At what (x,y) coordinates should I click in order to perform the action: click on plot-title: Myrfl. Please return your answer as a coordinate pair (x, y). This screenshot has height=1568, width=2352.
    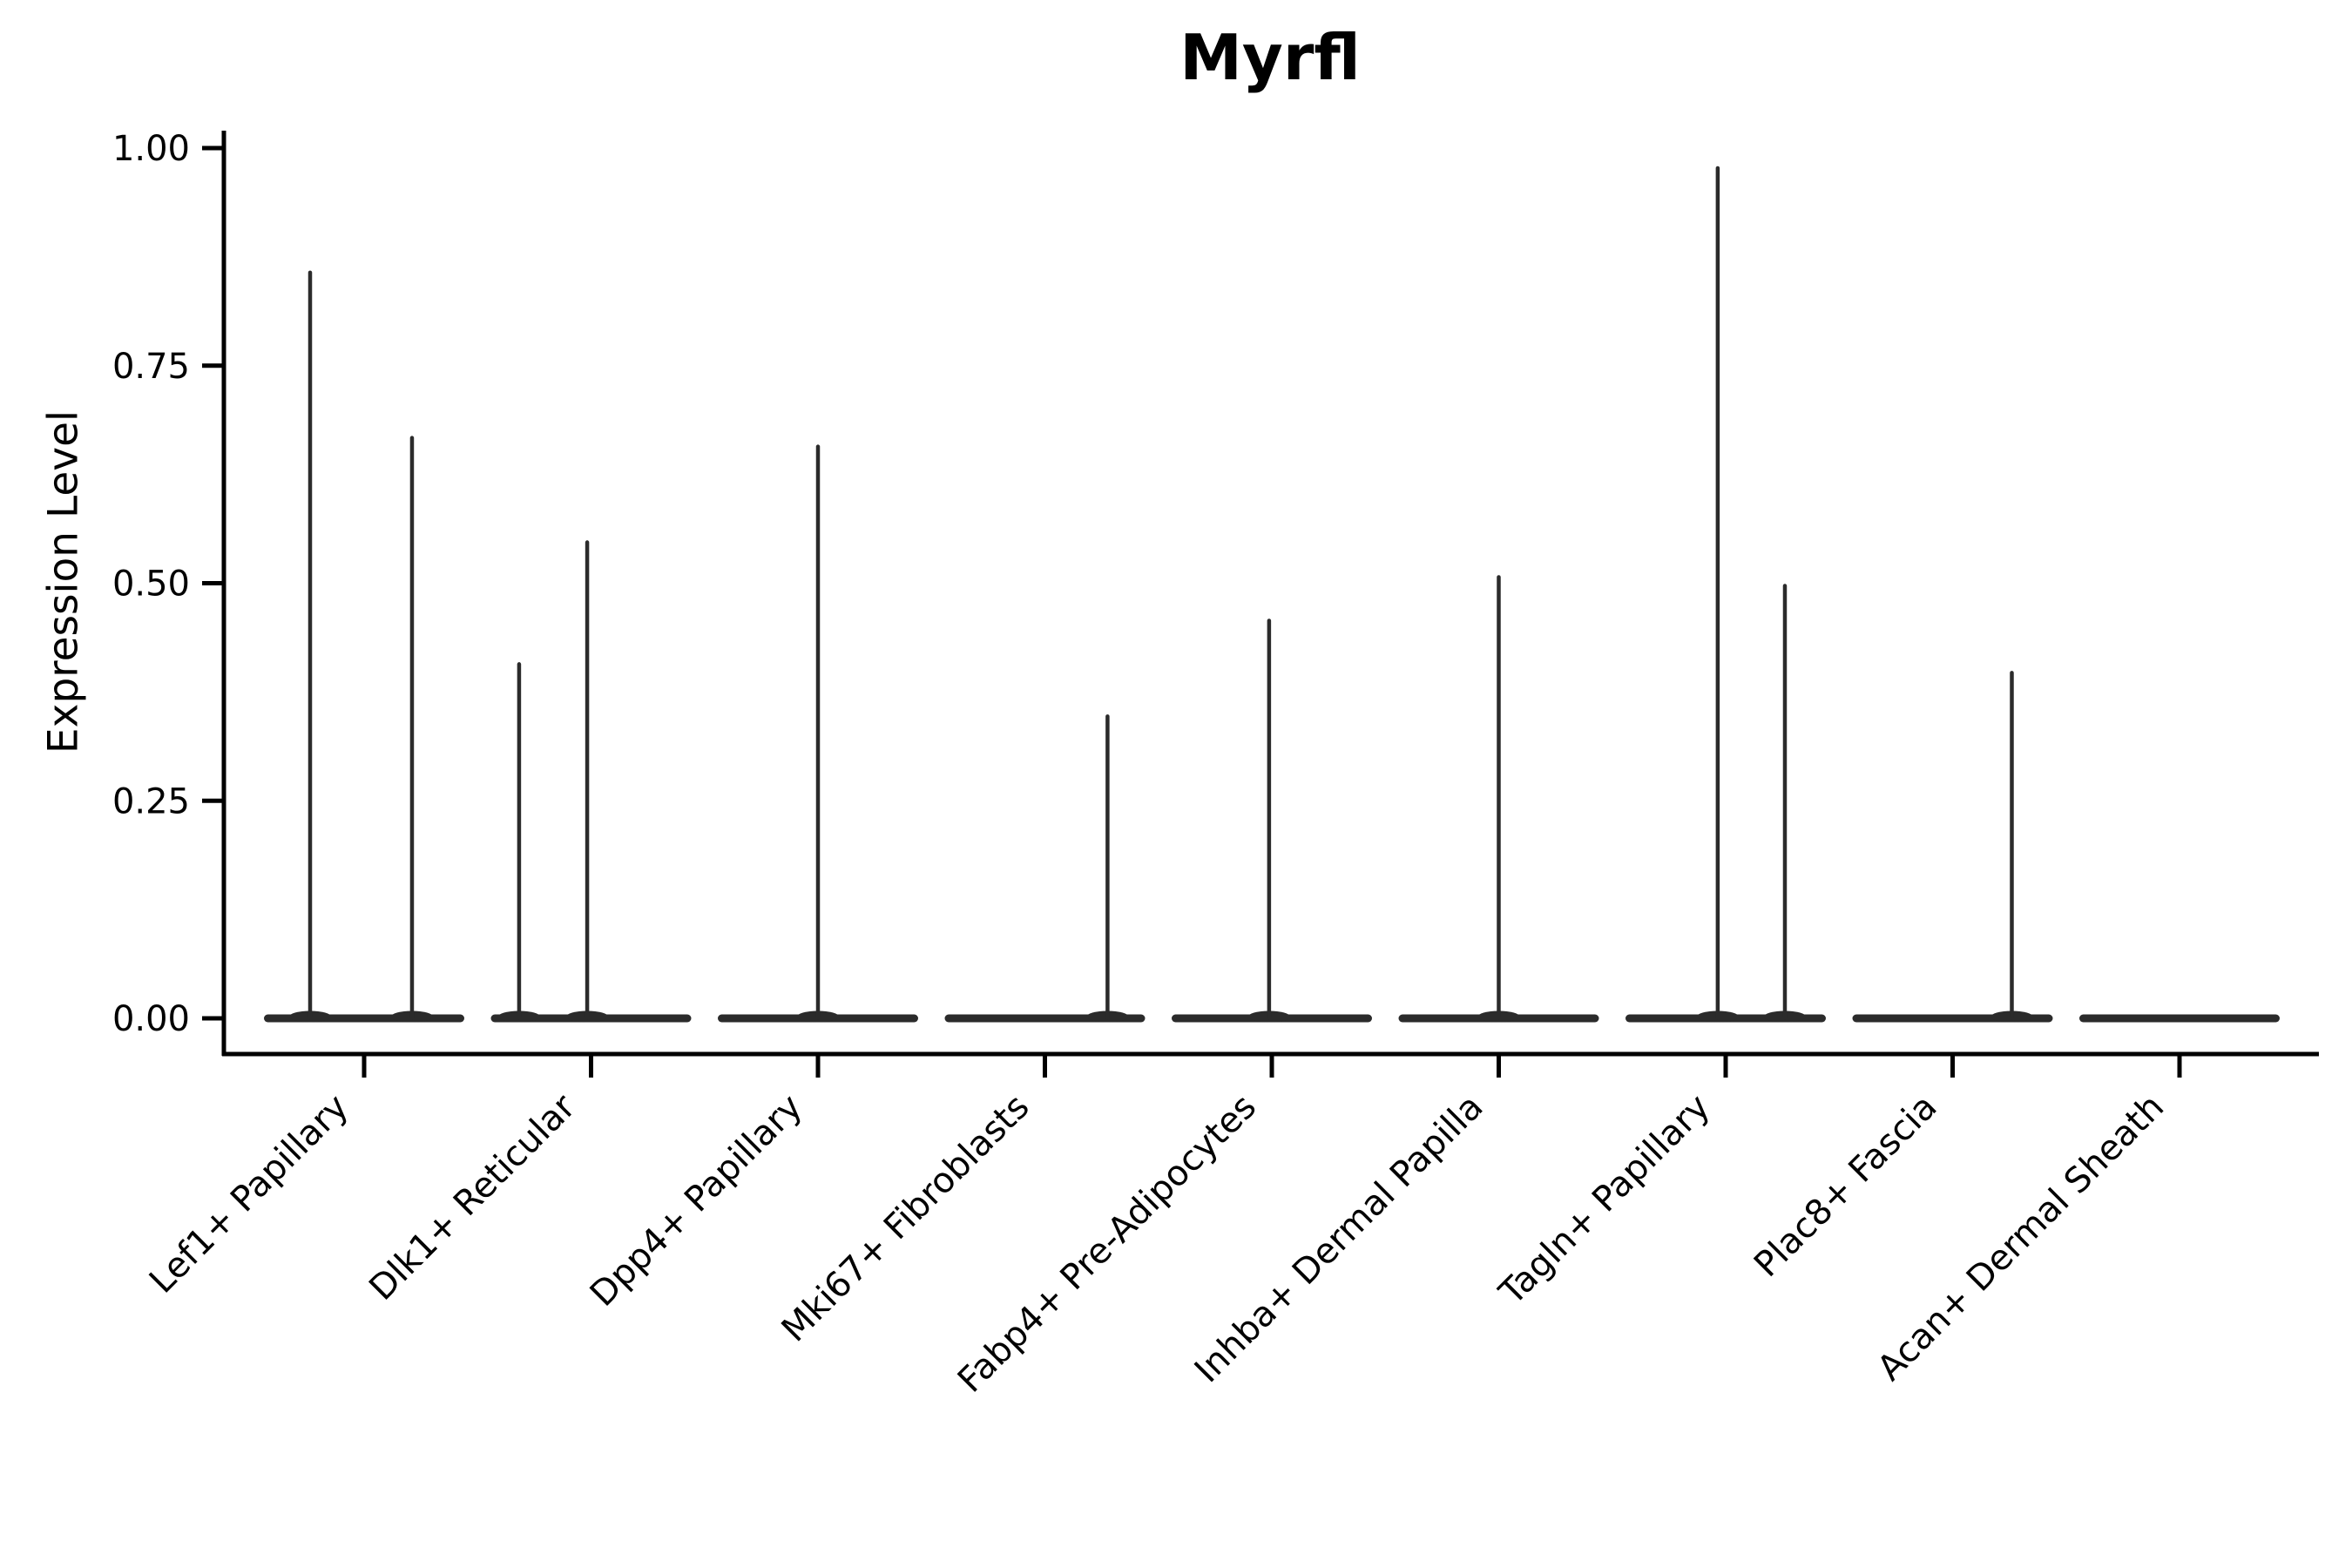
    Looking at the image, I should click on (1270, 58).